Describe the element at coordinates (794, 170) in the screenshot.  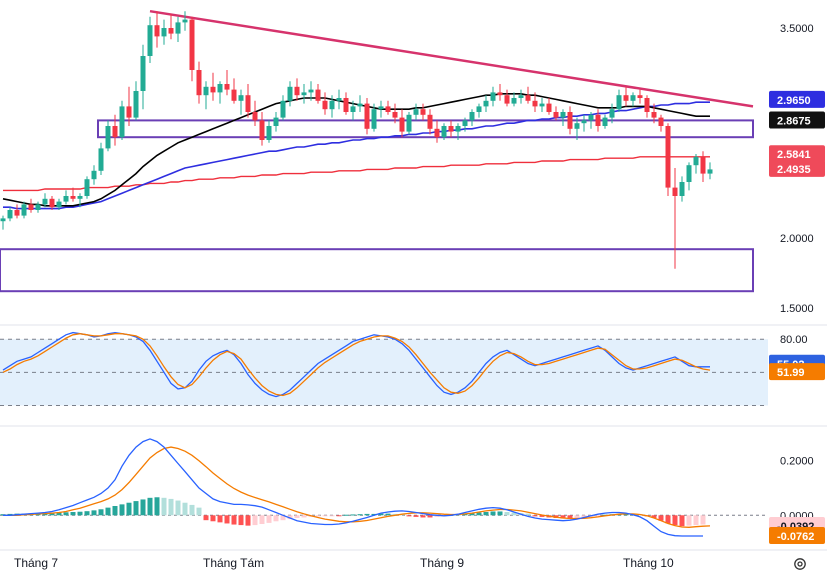
I see `value-badge-label: 2.4935` at that location.